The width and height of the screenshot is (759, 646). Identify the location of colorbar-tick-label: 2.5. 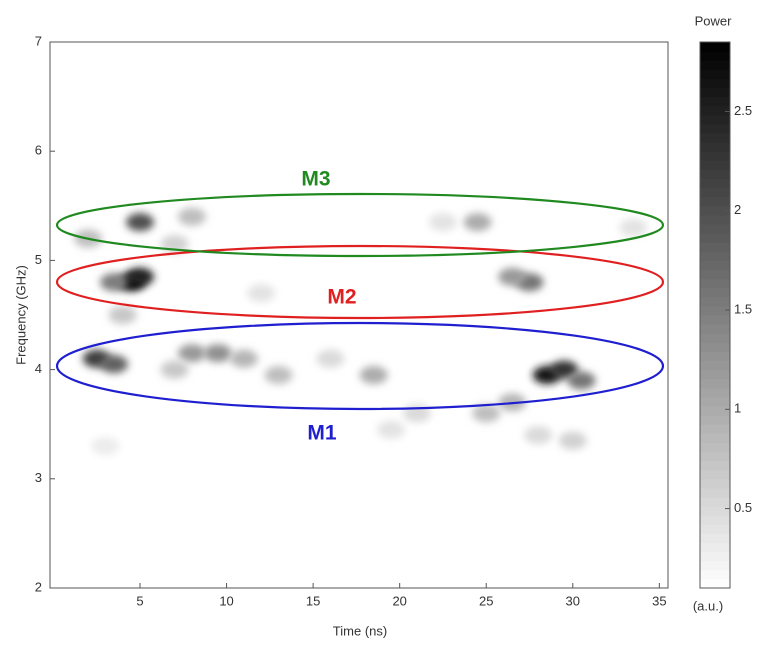
(743, 110).